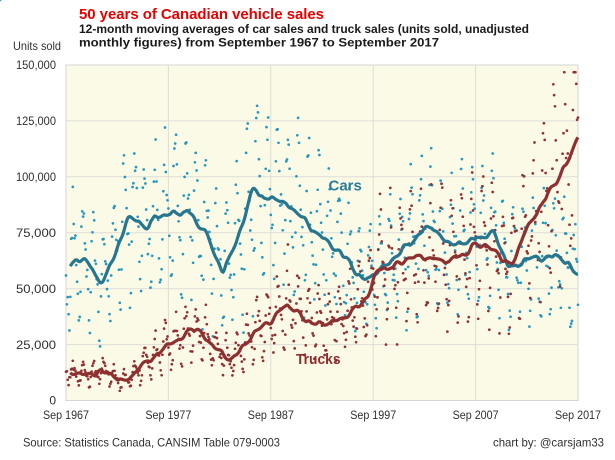 This screenshot has width=615, height=460. Describe the element at coordinates (345, 186) in the screenshot. I see `svg-text: Cars` at that location.